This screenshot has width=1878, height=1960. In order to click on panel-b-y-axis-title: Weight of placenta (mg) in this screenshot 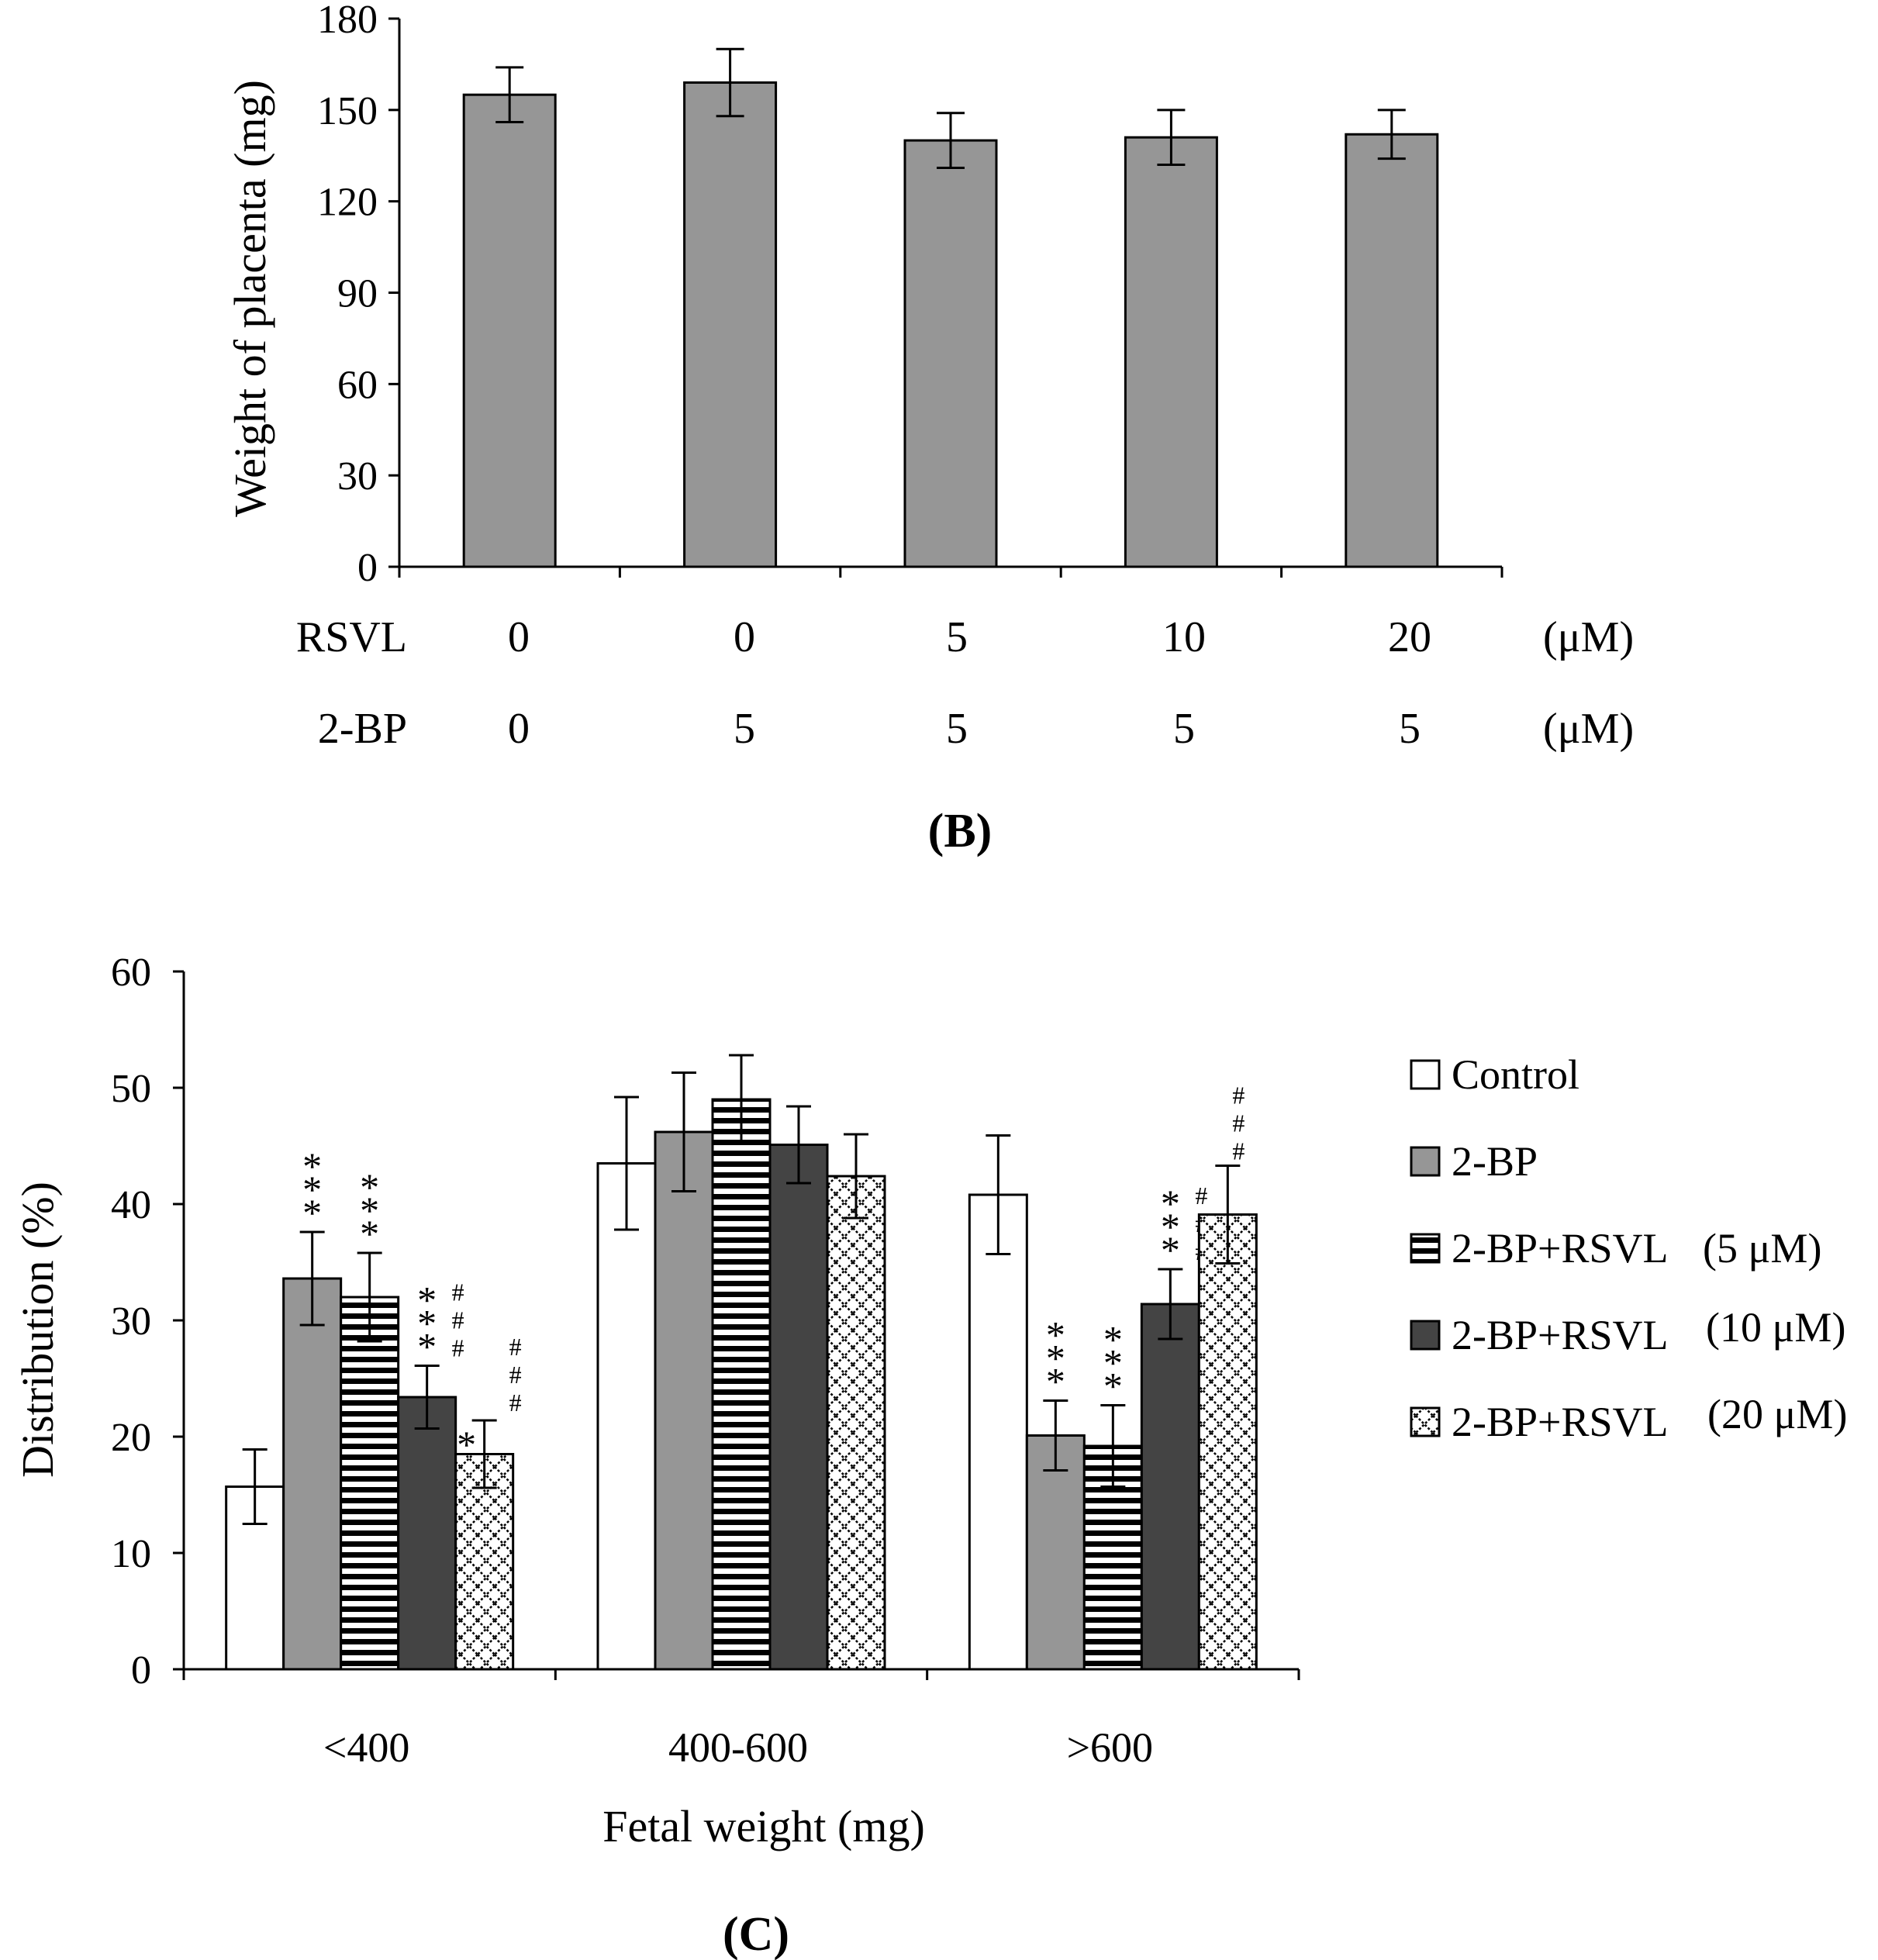, I will do `click(250, 298)`.